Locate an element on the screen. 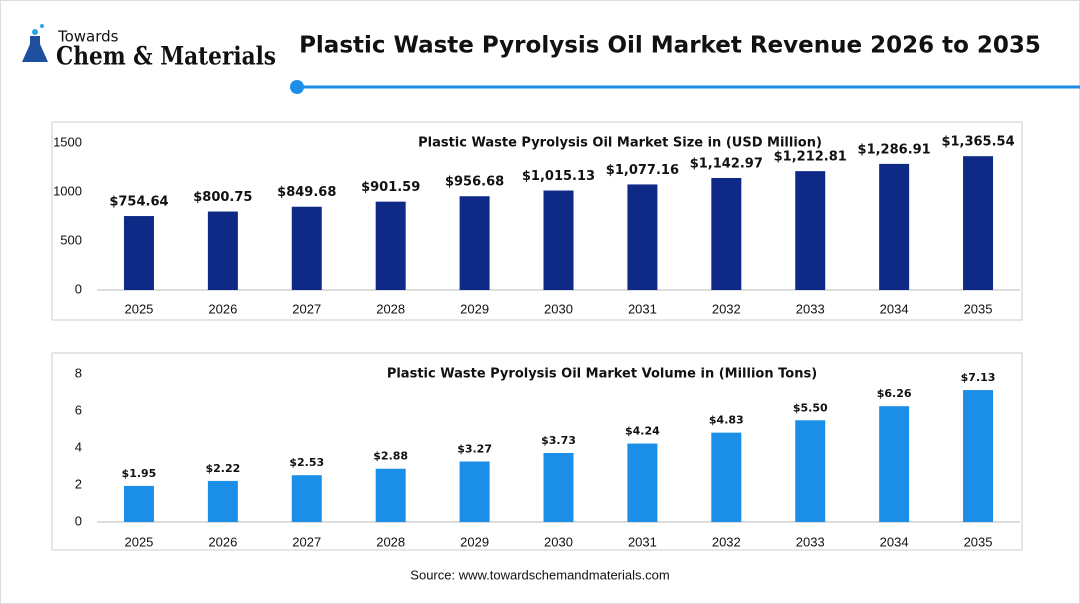 This screenshot has width=1080, height=604. value-label: $4.24 is located at coordinates (642, 431).